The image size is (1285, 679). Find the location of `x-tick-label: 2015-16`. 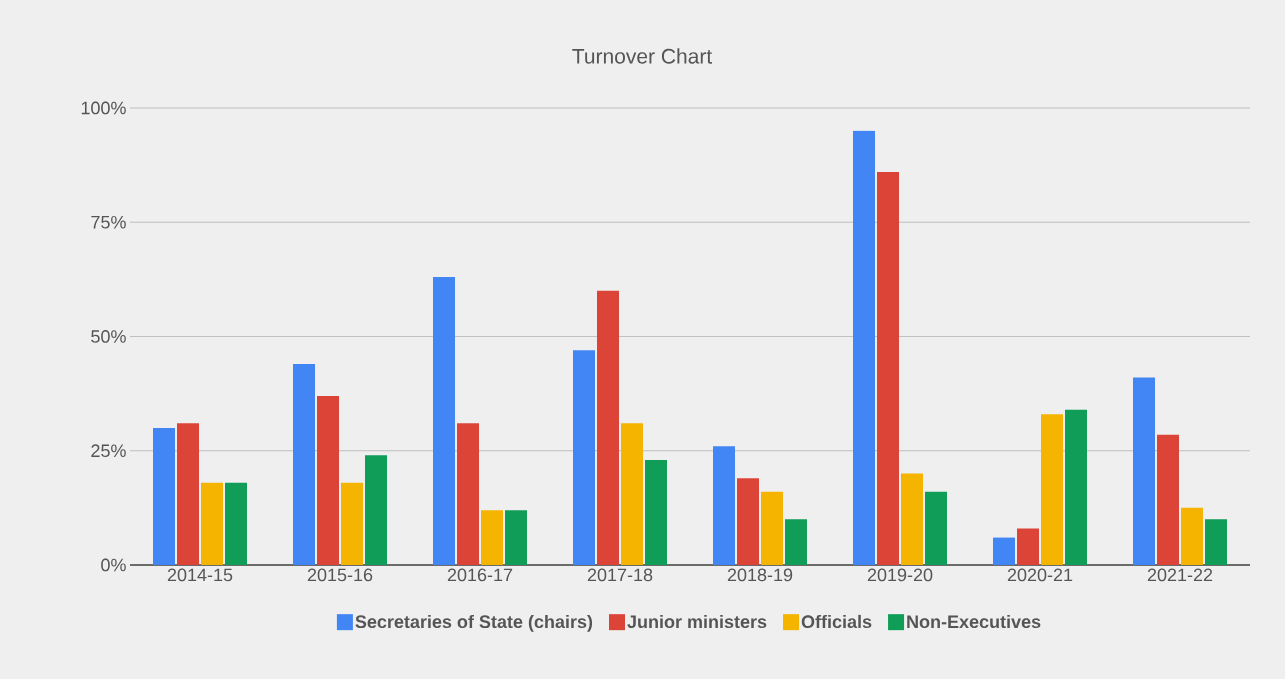

x-tick-label: 2015-16 is located at coordinates (340, 575).